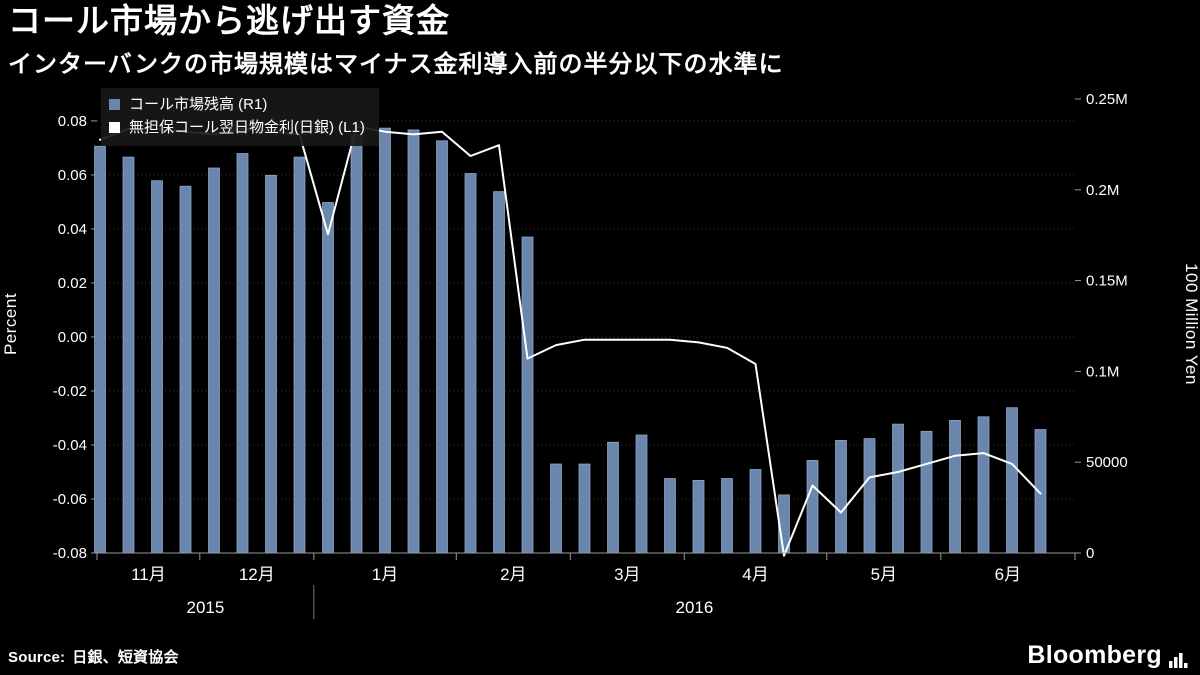  Describe the element at coordinates (70, 553) in the screenshot. I see `left-axis-tick-label: -0.08` at that location.